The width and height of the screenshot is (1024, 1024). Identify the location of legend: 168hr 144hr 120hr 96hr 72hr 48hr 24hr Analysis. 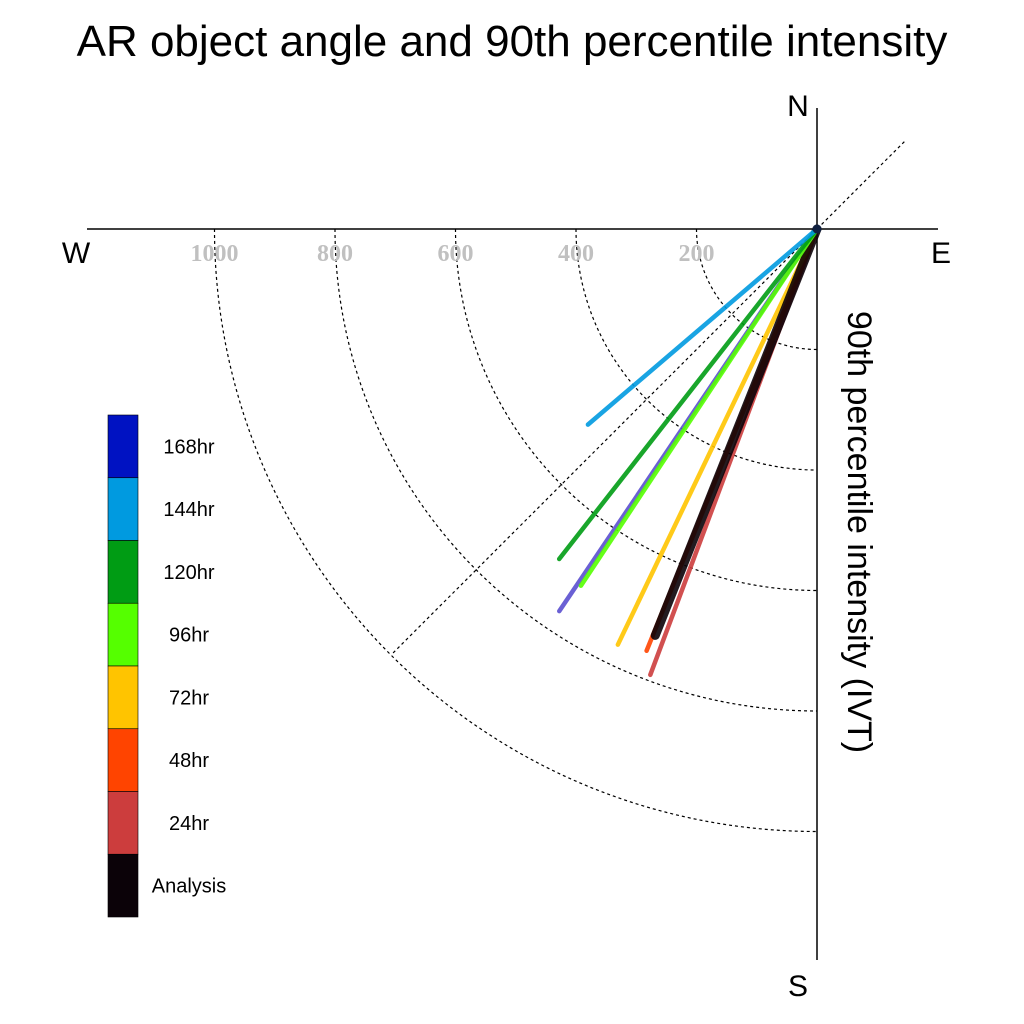
(166, 666).